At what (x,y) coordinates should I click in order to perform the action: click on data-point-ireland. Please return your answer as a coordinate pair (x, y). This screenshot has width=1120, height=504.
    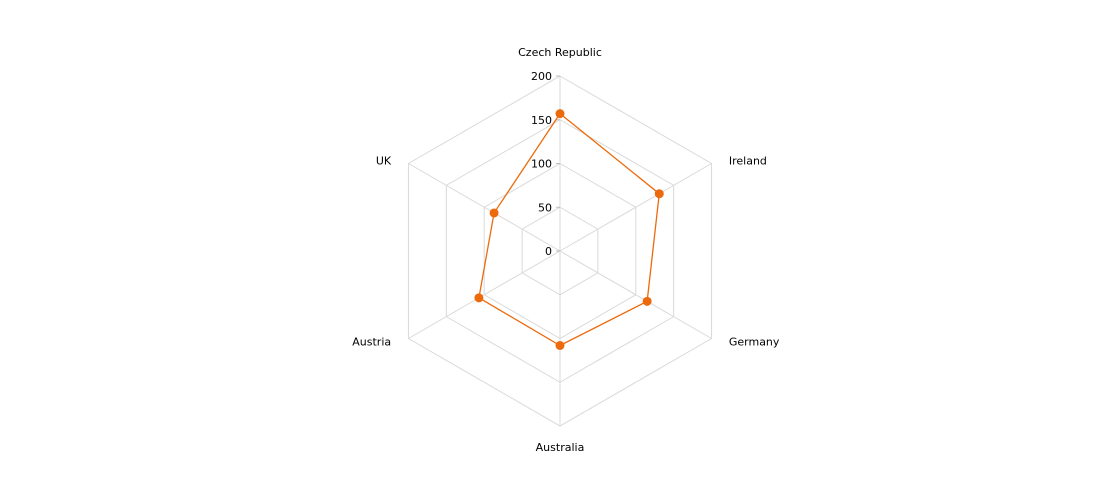
    Looking at the image, I should click on (659, 194).